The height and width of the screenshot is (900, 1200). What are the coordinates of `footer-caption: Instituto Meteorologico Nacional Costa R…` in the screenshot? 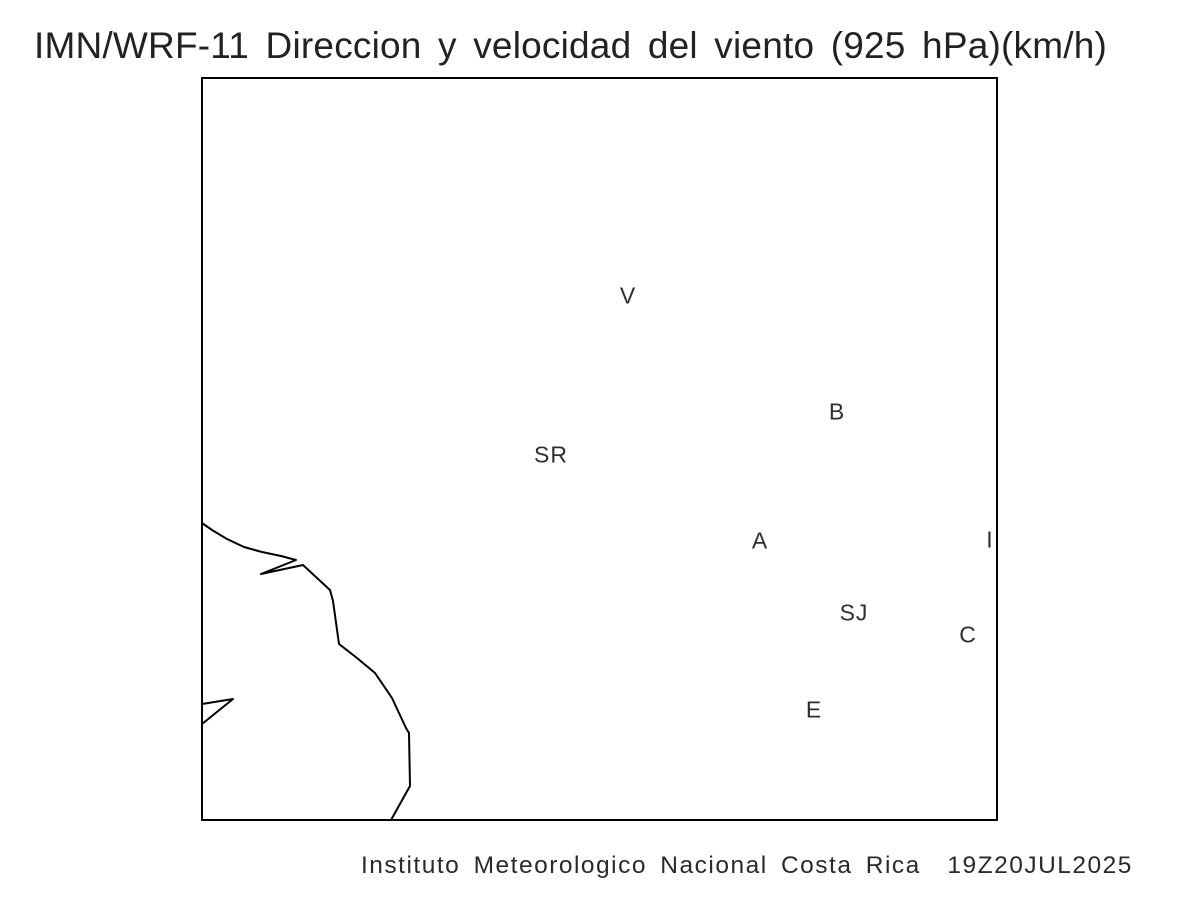 It's located at (747, 865).